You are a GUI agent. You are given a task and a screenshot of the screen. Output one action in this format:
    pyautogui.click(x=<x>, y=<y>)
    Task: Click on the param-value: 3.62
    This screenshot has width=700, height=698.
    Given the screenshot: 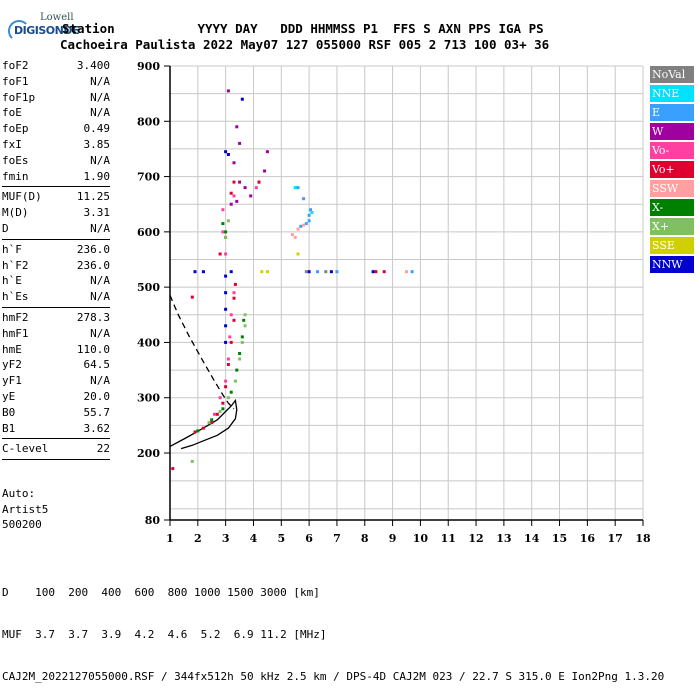 What is the action you would take?
    pyautogui.click(x=97, y=428)
    